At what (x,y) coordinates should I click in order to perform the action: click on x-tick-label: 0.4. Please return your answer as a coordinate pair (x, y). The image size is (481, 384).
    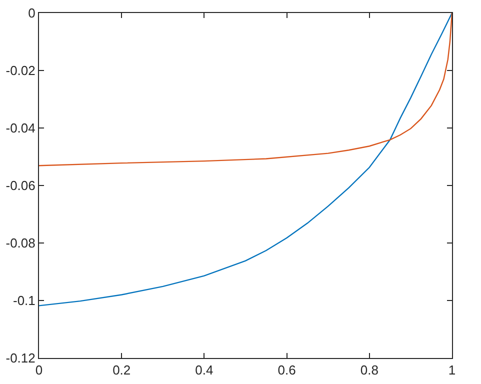
    Looking at the image, I should click on (204, 370).